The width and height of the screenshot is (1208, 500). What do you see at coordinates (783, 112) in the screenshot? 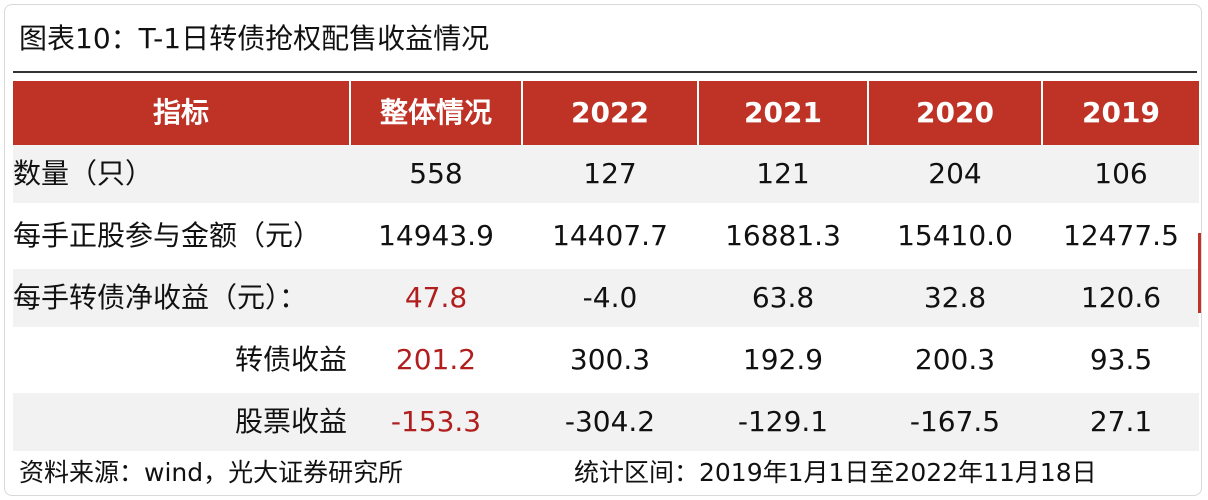
I see `header-2021: 2021` at bounding box center [783, 112].